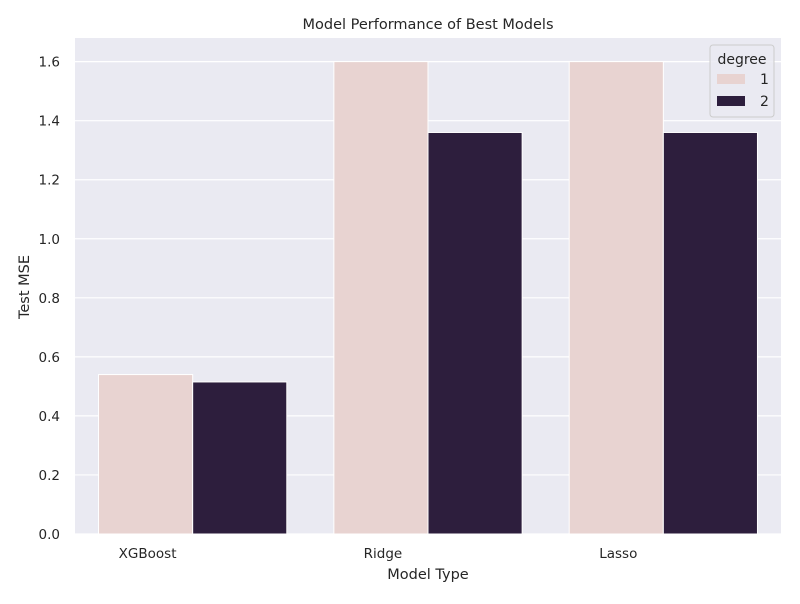  Describe the element at coordinates (764, 102) in the screenshot. I see `legend-label-degree-2: 2` at that location.